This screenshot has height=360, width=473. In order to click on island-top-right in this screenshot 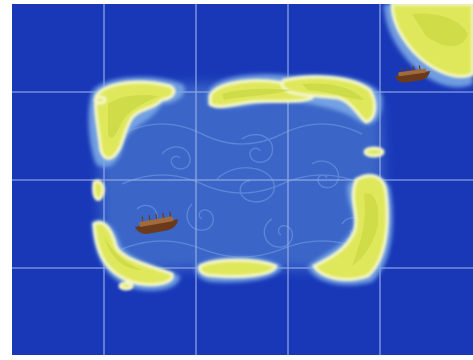, I will do `click(328, 99)`.